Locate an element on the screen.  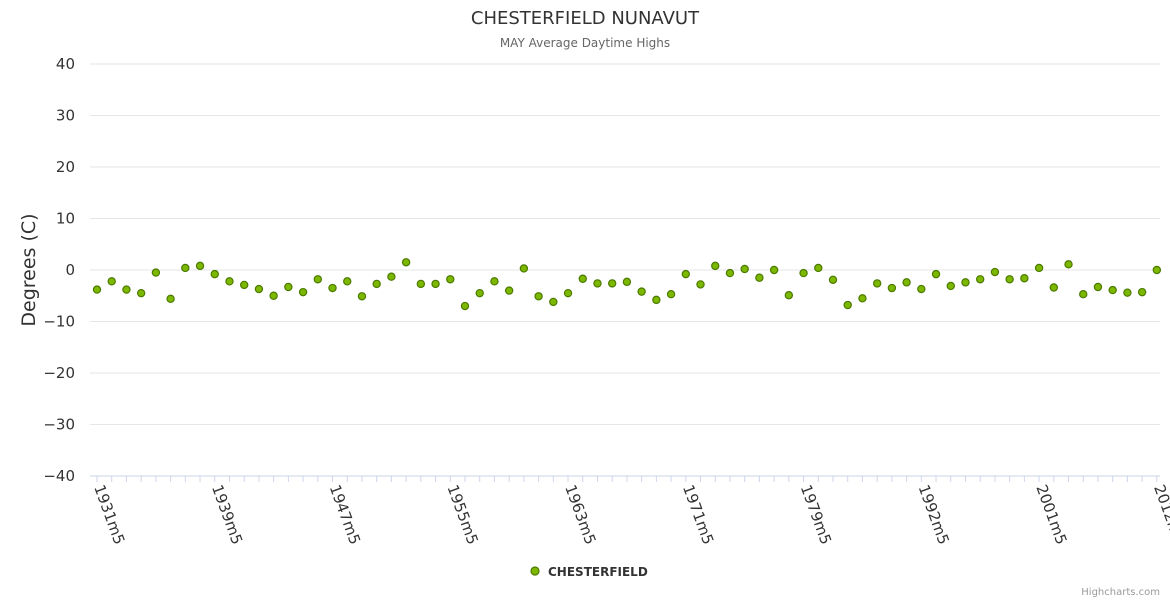
y-tick-label: 0 is located at coordinates (70, 270).